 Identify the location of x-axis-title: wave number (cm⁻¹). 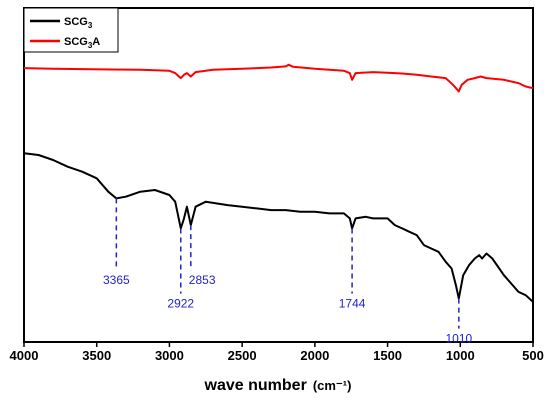
(278, 385).